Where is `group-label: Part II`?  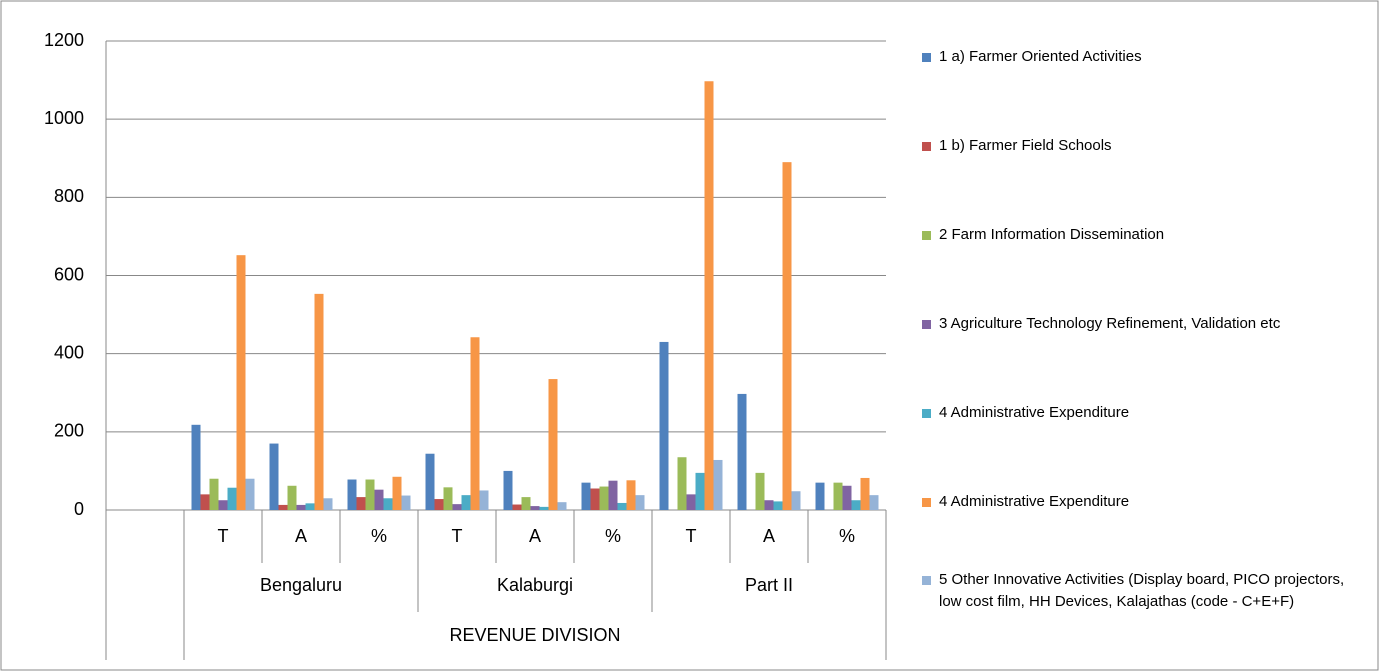
group-label: Part II is located at coordinates (769, 585).